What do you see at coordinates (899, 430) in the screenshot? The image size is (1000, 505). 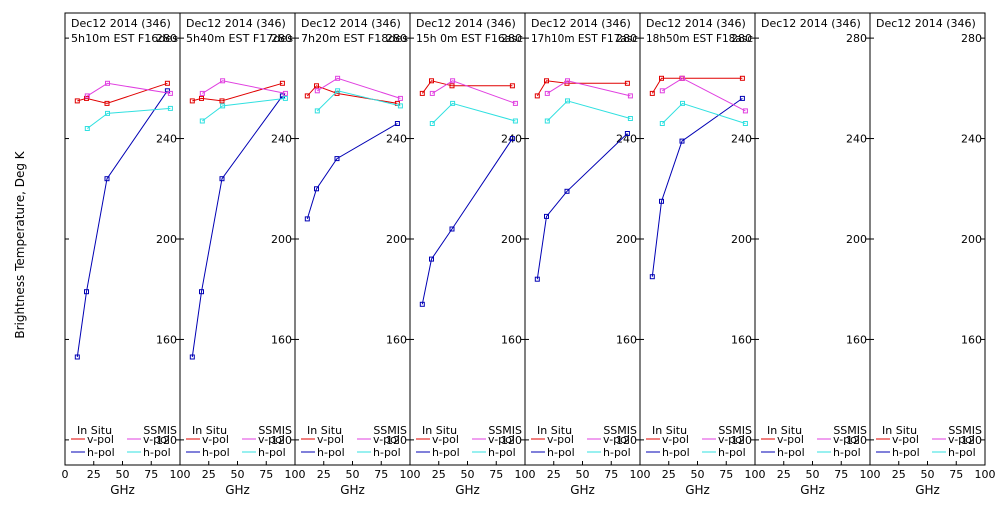 I see `panel-8-legend-insitu-header: In Situ` at bounding box center [899, 430].